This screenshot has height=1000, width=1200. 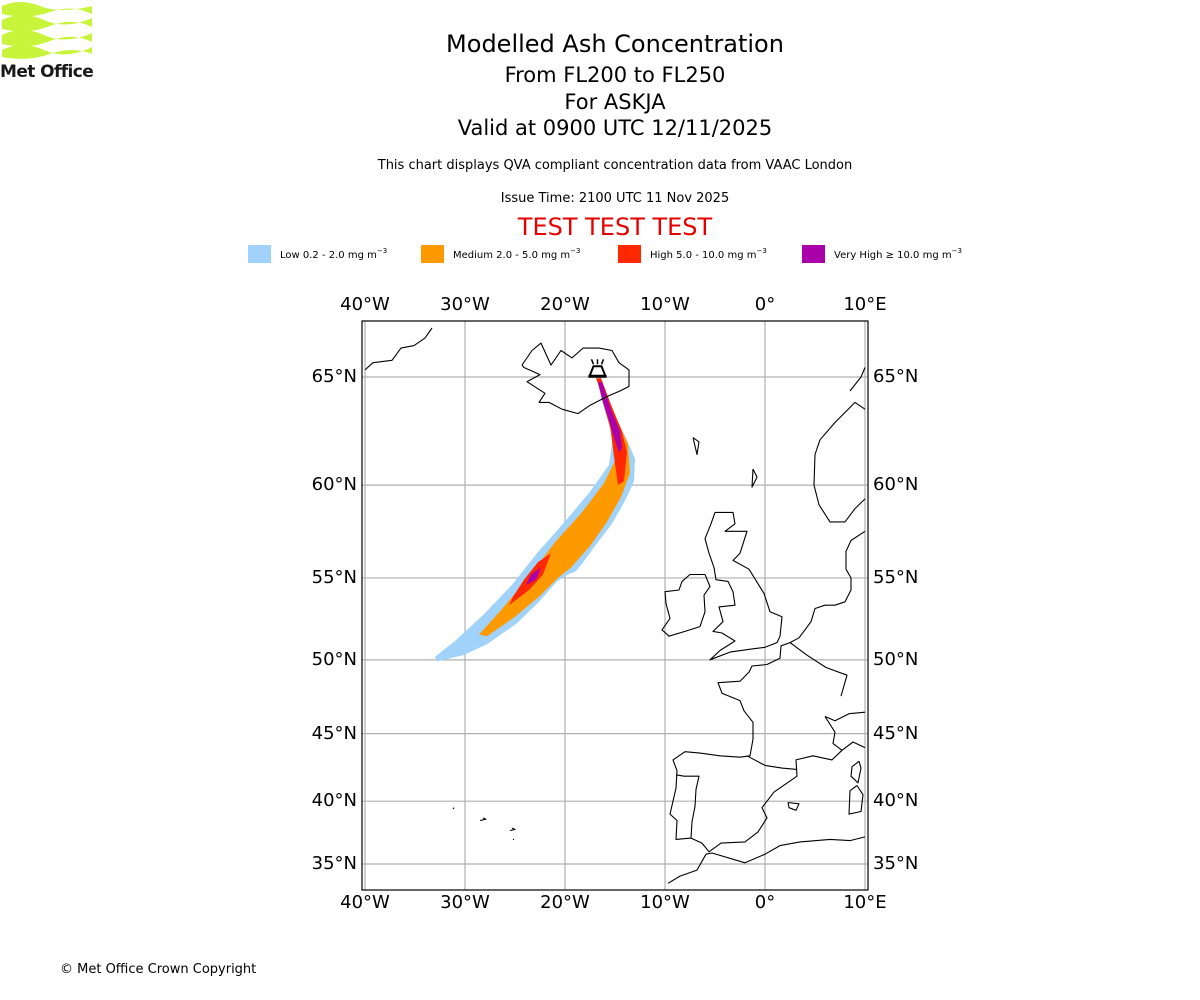 What do you see at coordinates (554, 507) in the screenshot?
I see `ash-region-medium` at bounding box center [554, 507].